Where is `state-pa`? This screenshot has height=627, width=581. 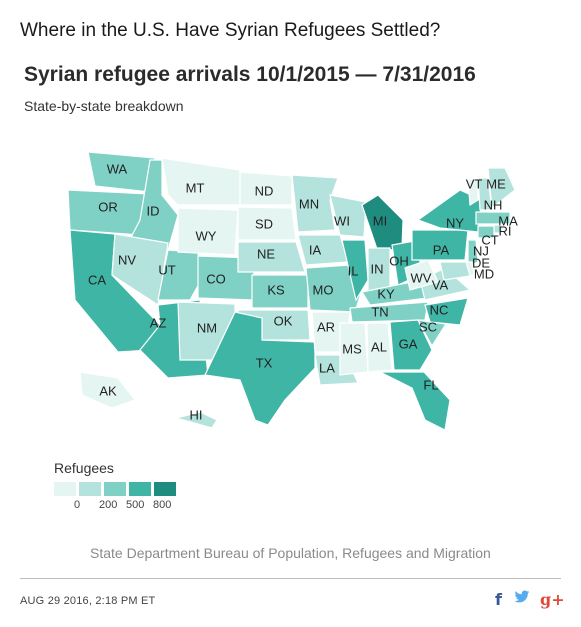 state-pa is located at coordinates (440, 245).